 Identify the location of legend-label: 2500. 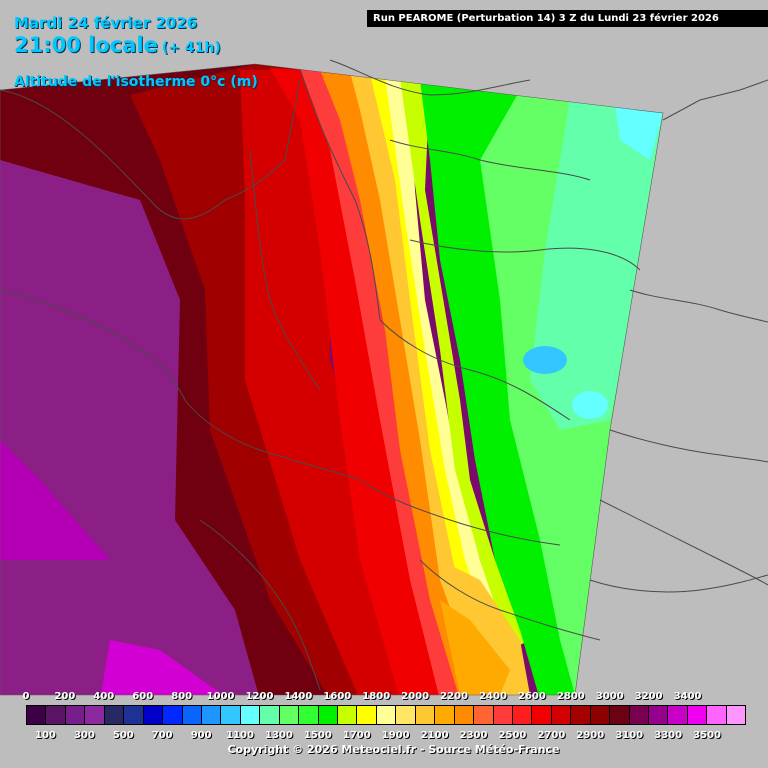
(512, 735).